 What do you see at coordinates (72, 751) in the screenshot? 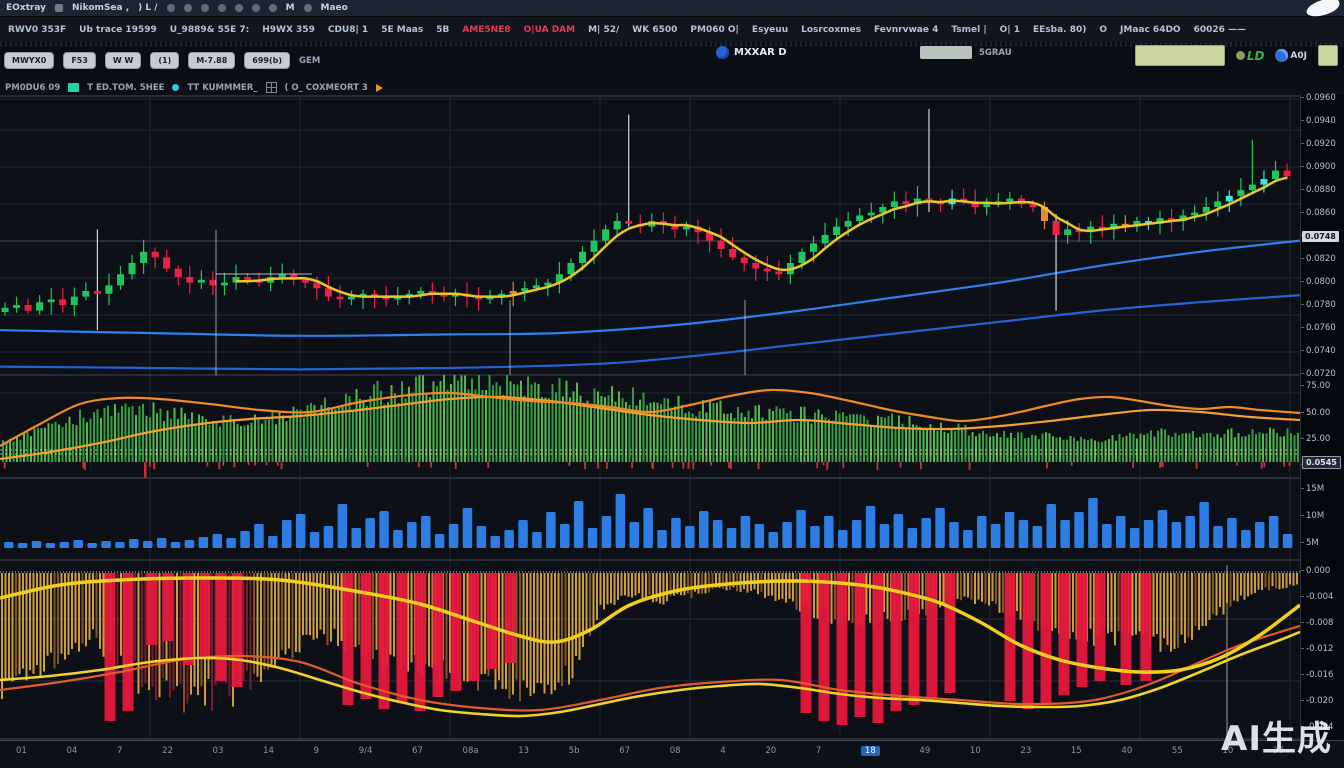
I see `time-label: 04` at bounding box center [72, 751].